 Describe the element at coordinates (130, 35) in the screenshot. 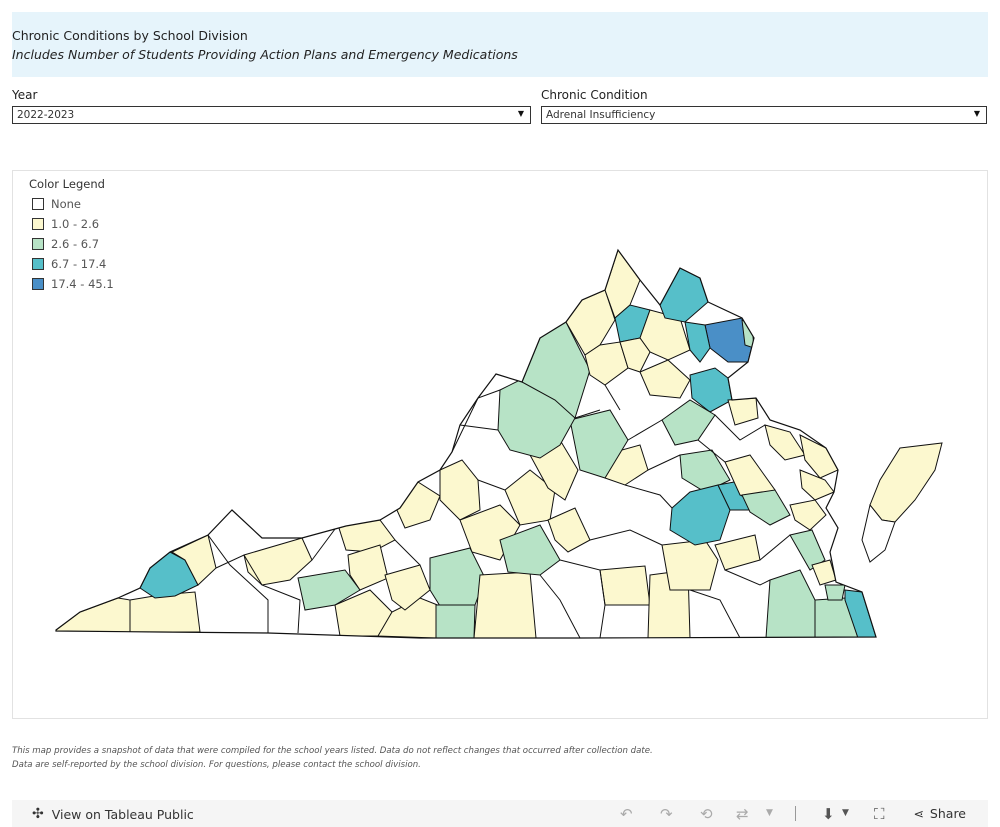

I see `dashboard-title: Chronic Conditions by School Division` at that location.